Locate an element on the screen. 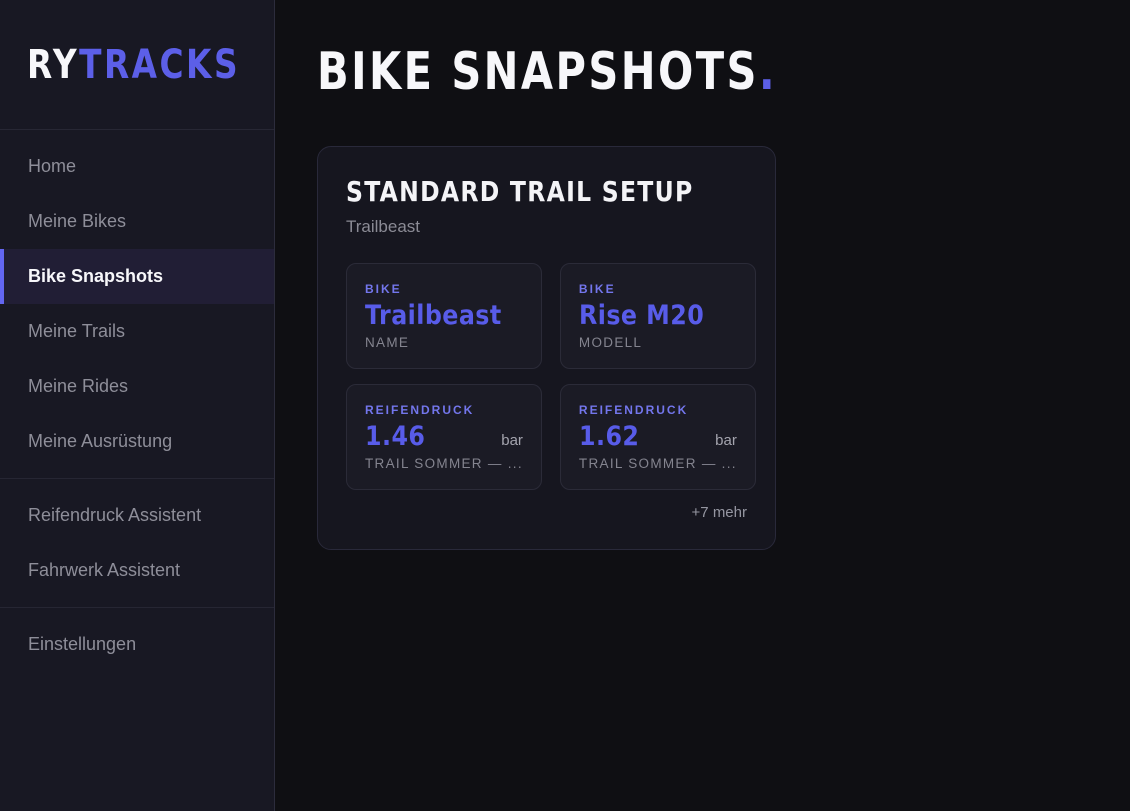 The height and width of the screenshot is (811, 1130). sidebar-item-fahrwerk-assistent: Fahrwerk Assistent is located at coordinates (104, 570).